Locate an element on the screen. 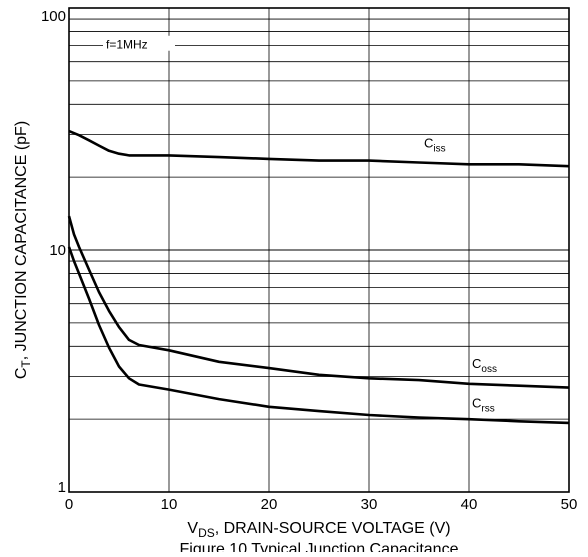 The height and width of the screenshot is (557, 588). y-tick-label: 10 is located at coordinates (57, 250).